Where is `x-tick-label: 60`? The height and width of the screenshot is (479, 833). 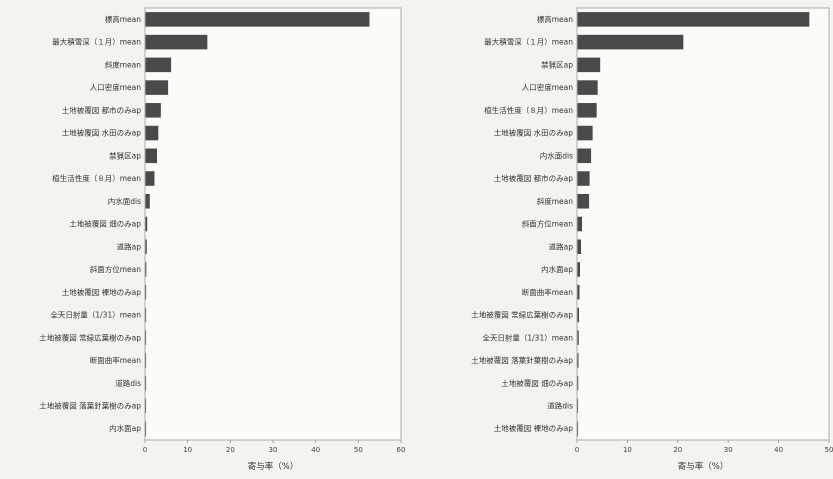
x-tick-label: 60 is located at coordinates (401, 450).